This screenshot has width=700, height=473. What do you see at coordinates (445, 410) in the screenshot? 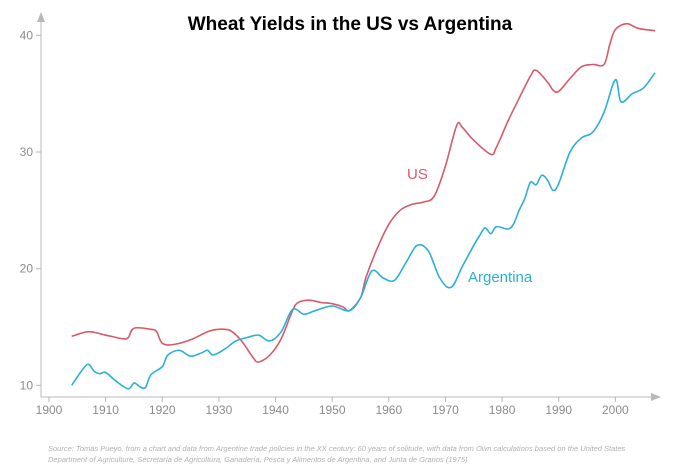
I see `x-tick-label: 1970` at bounding box center [445, 410].